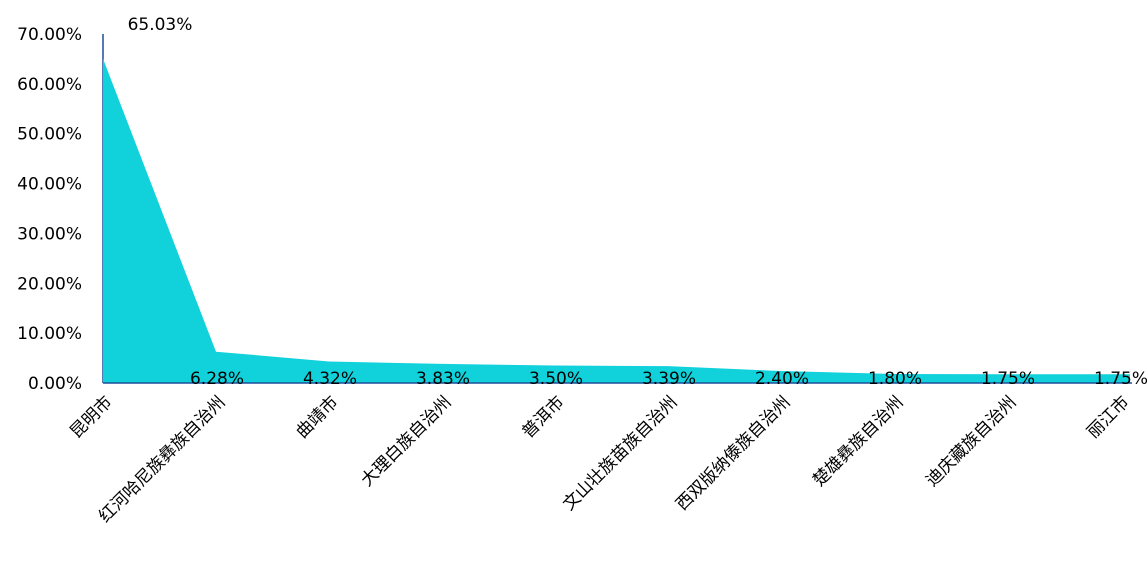 The width and height of the screenshot is (1147, 583). Describe the element at coordinates (895, 379) in the screenshot. I see `data-label: 1.80%` at that location.